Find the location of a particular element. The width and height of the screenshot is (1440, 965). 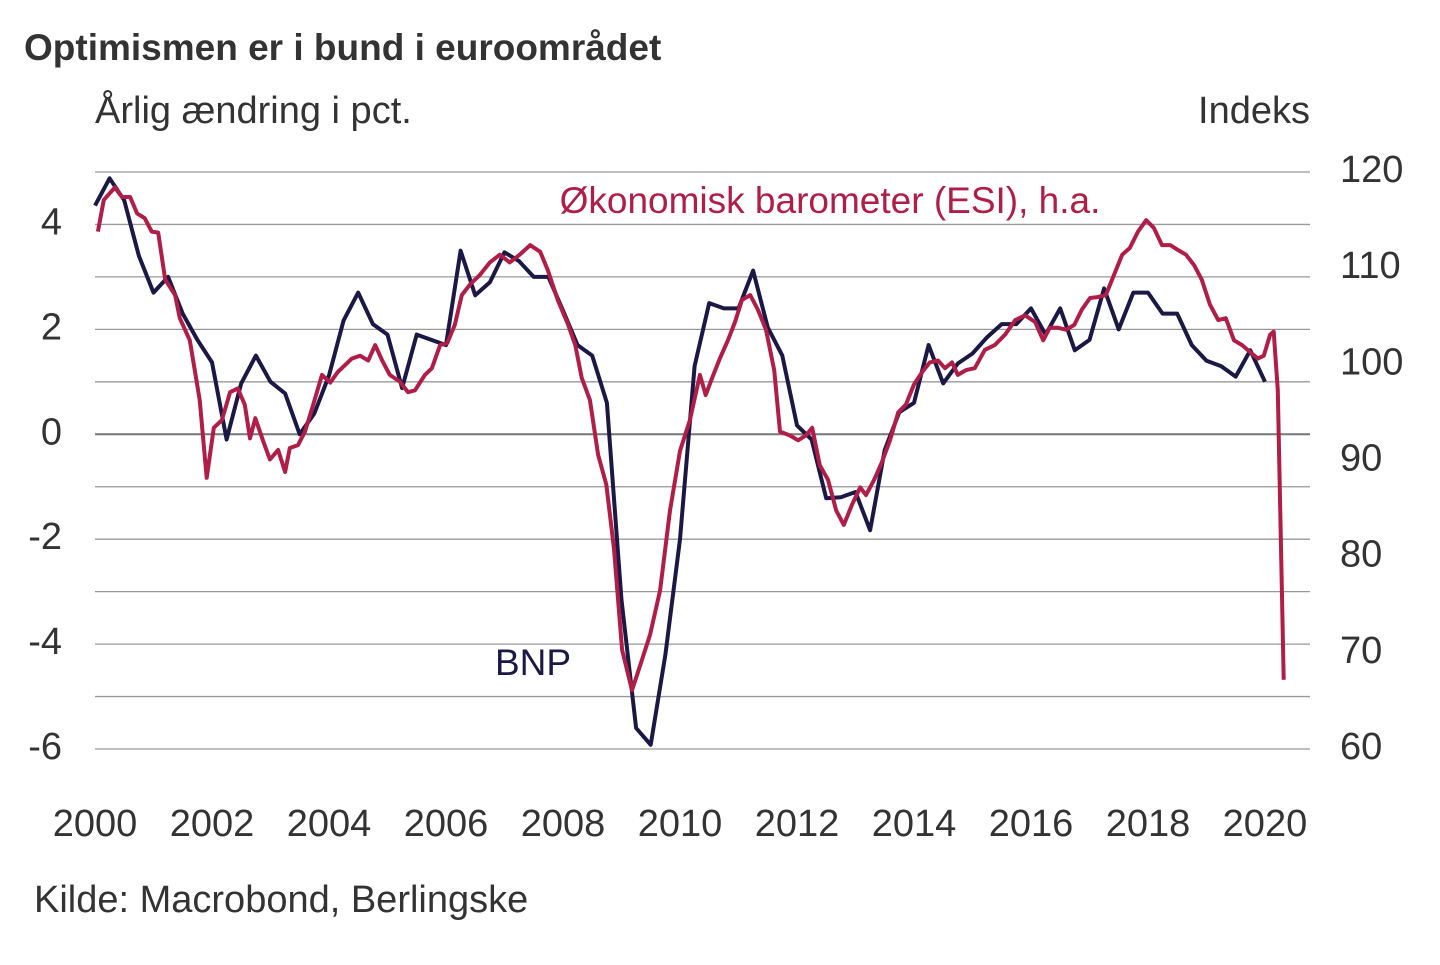

x-tick-label: 2020 is located at coordinates (1265, 824).